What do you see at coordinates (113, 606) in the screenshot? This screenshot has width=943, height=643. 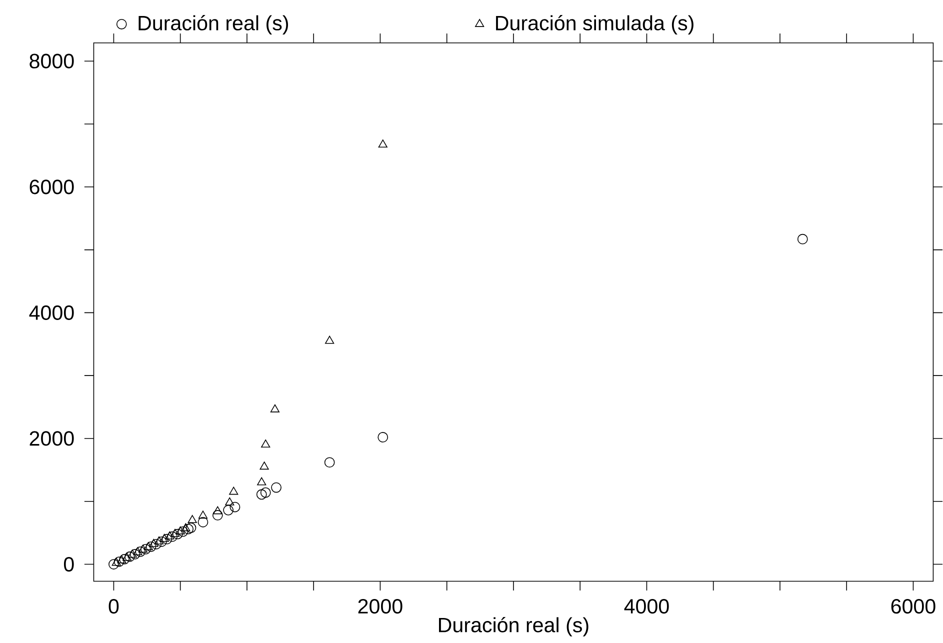 I see `x-tick-label: 0` at bounding box center [113, 606].